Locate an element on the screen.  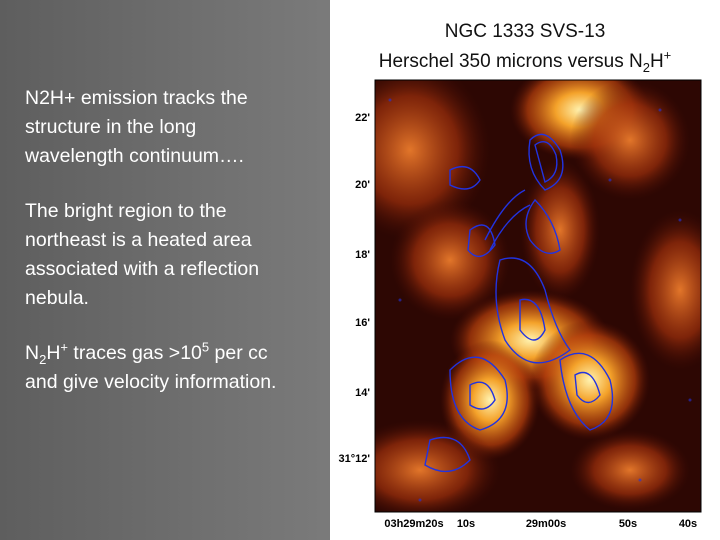
text-line: structure in the long is located at coordinates (111, 127).